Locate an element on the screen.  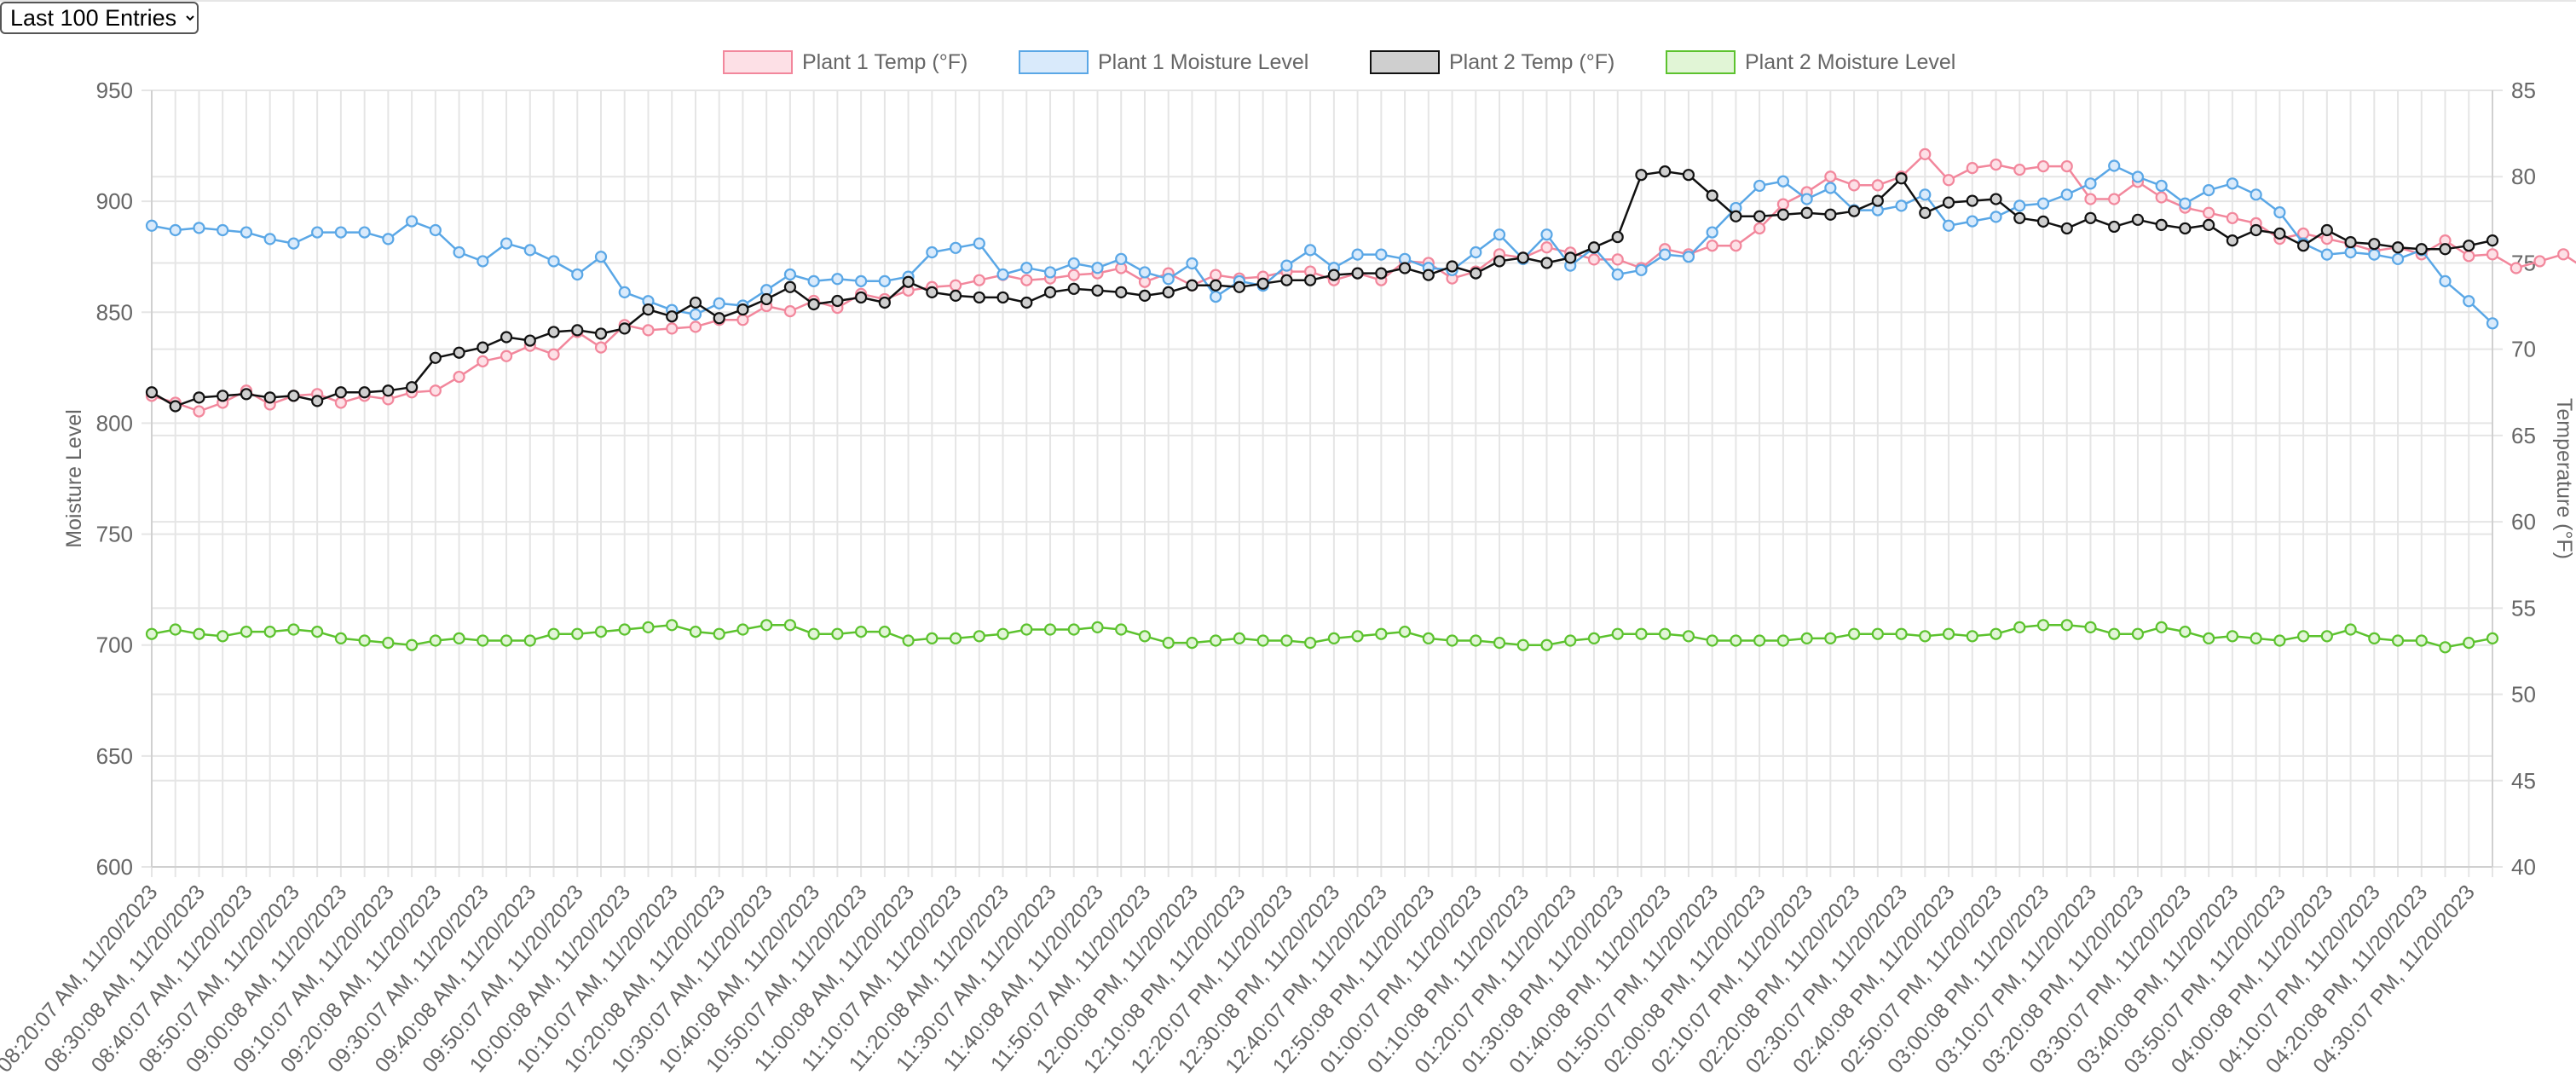
entry-range-select: Last 100 Entries is located at coordinates (99, 18).